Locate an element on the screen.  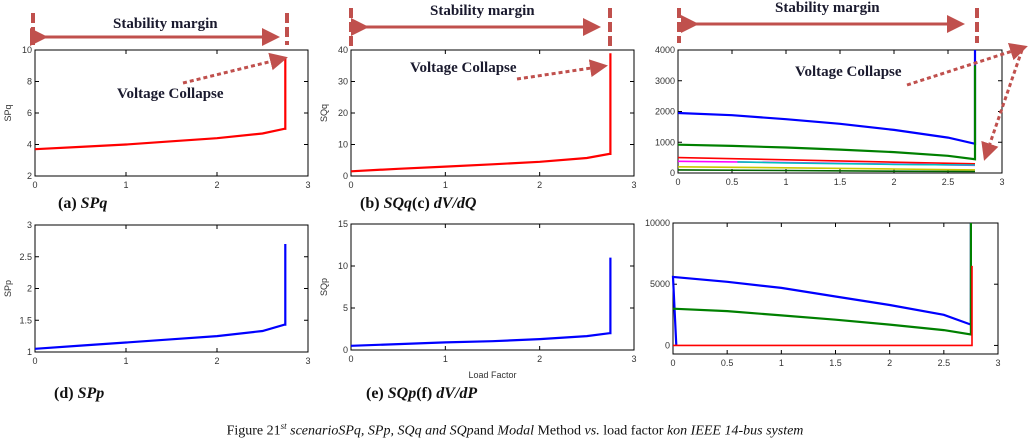
voltage-collapse-label-a: Voltage Collapse is located at coordinates (170, 94).